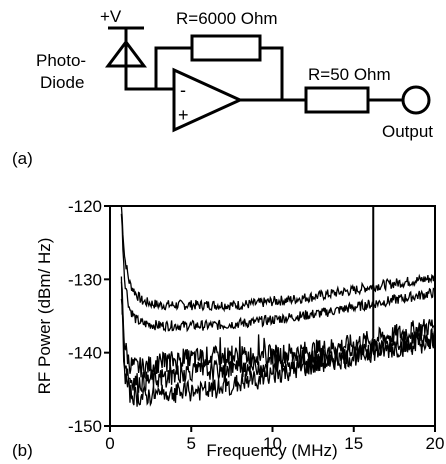 This screenshot has height=464, width=446. I want to click on feedback-resistor-label: R=6000 Ohm, so click(227, 18).